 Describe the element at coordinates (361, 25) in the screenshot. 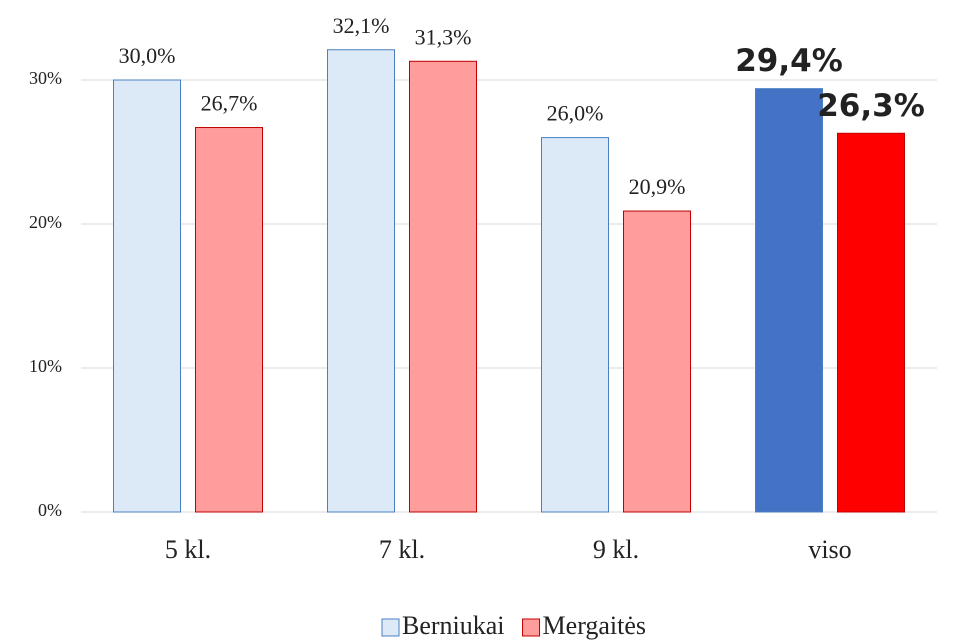

I see `value-label: 32,1%` at that location.